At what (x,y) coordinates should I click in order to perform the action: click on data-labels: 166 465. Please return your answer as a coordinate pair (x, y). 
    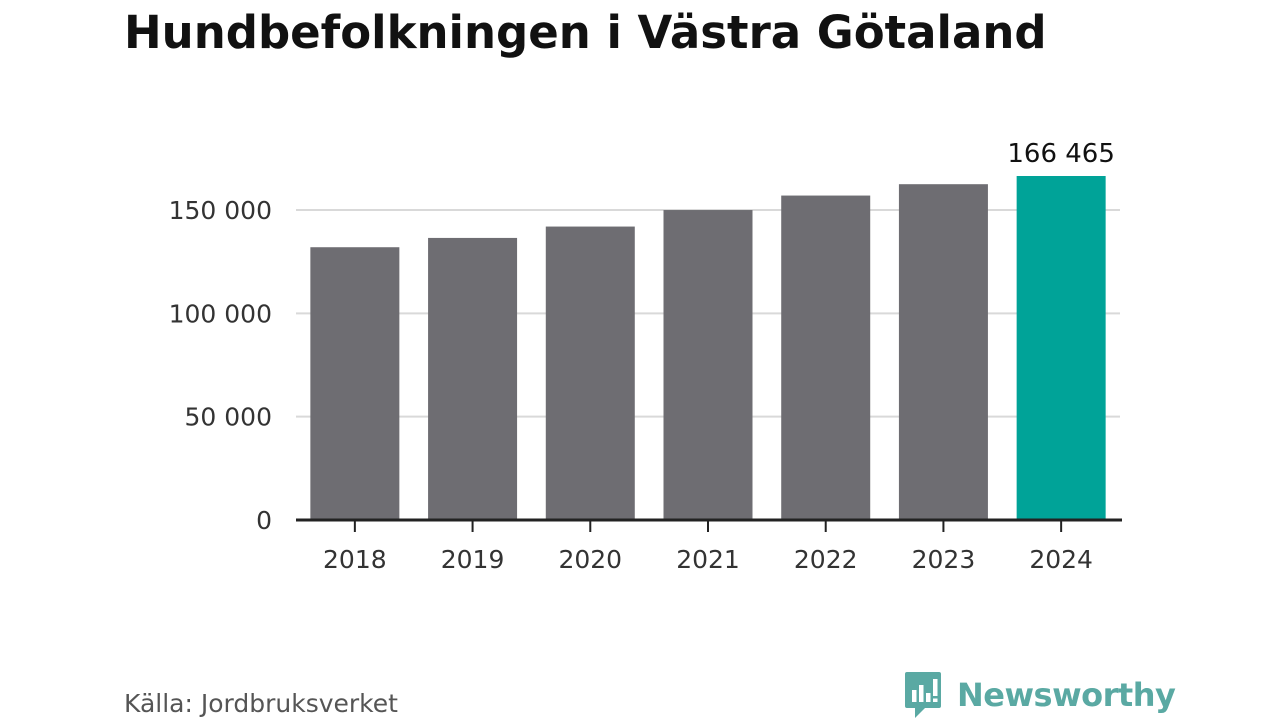
    Looking at the image, I should click on (1061, 154).